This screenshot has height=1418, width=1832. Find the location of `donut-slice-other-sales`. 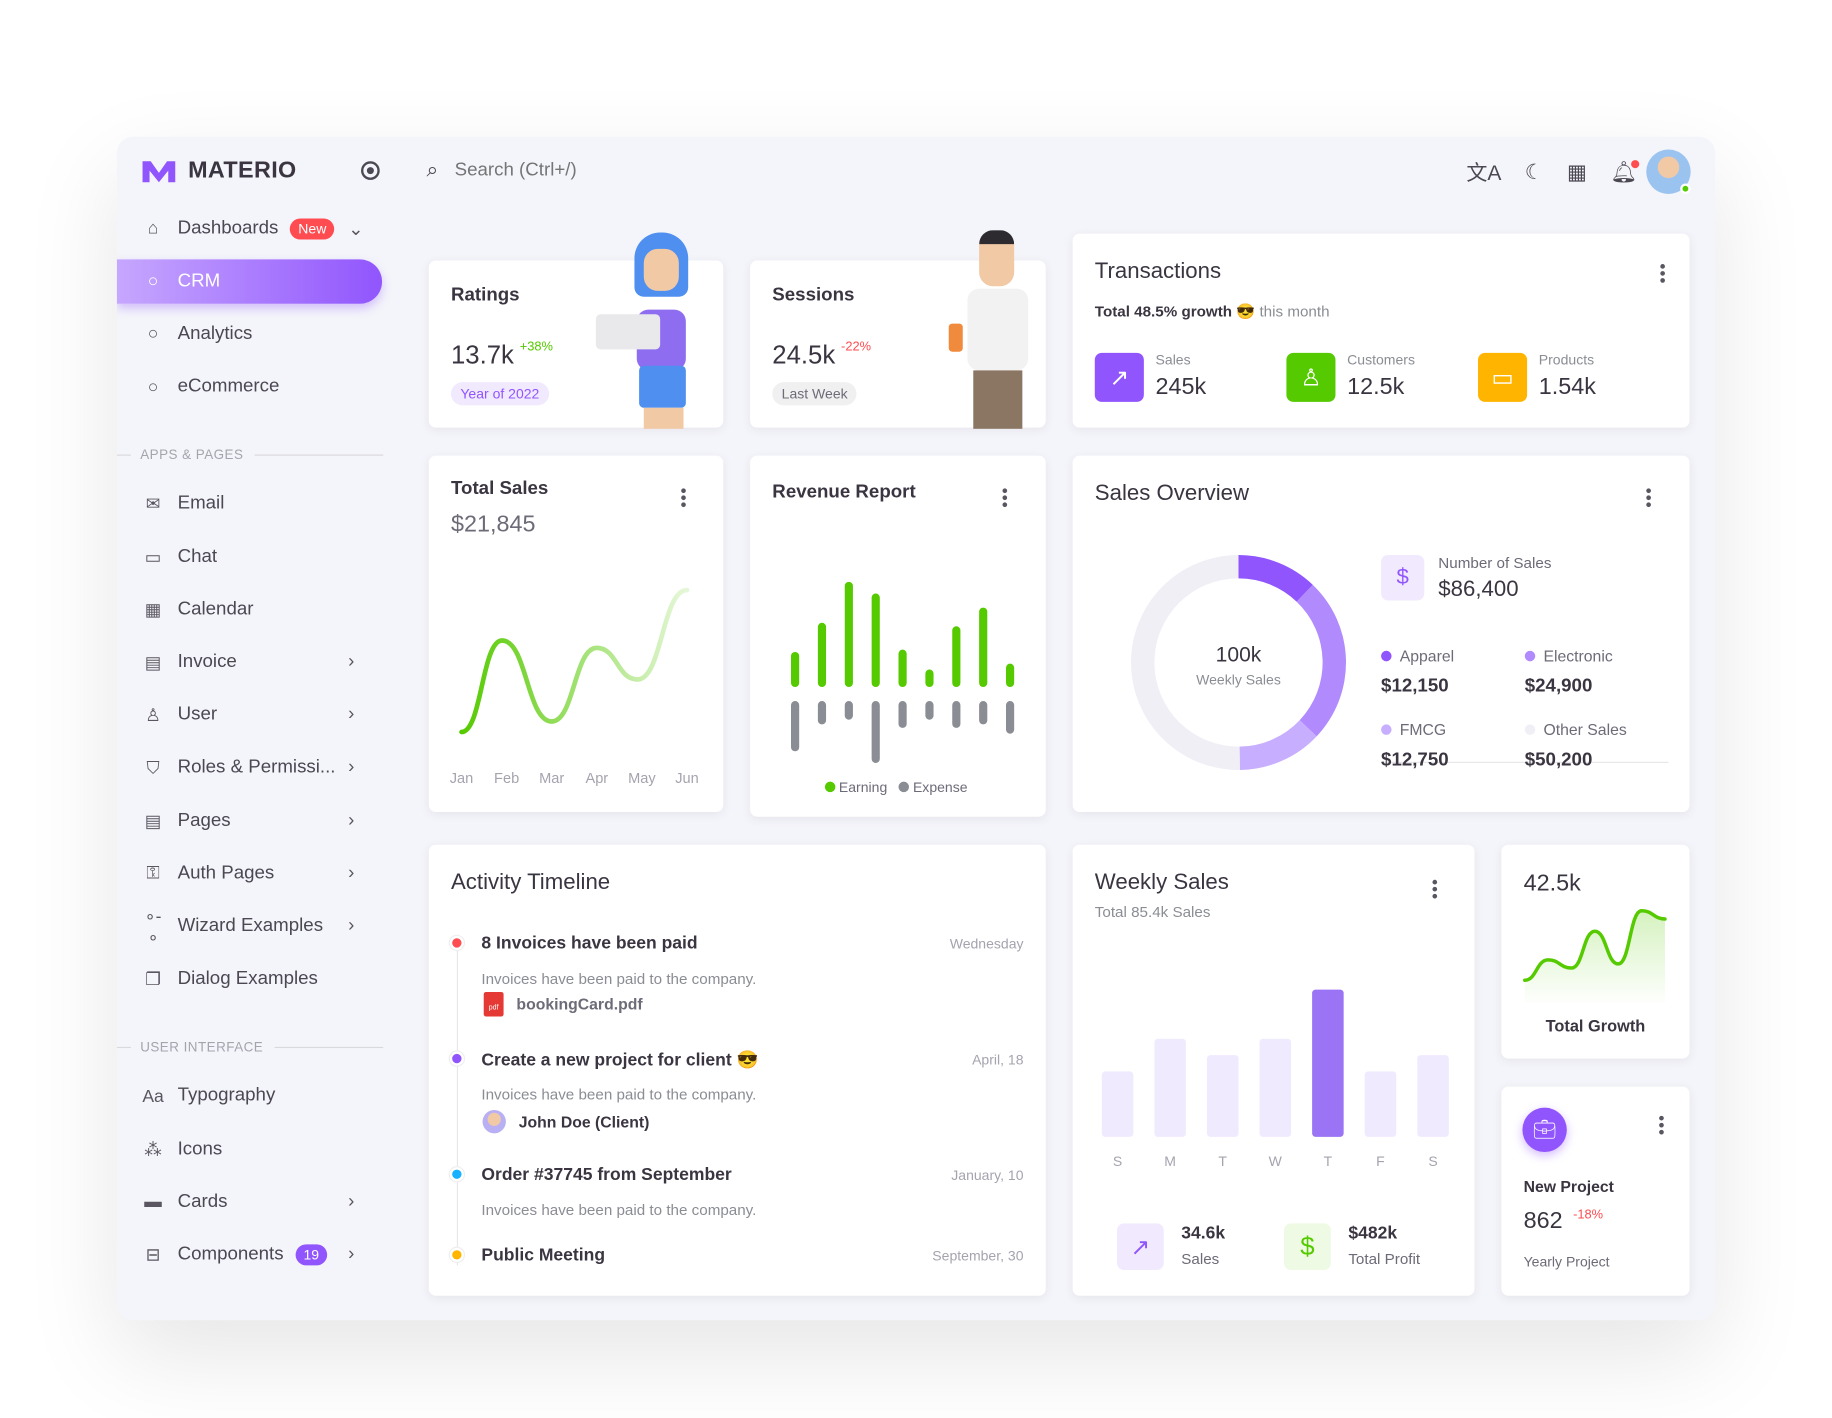

donut-slice-other-sales is located at coordinates (1185, 662).